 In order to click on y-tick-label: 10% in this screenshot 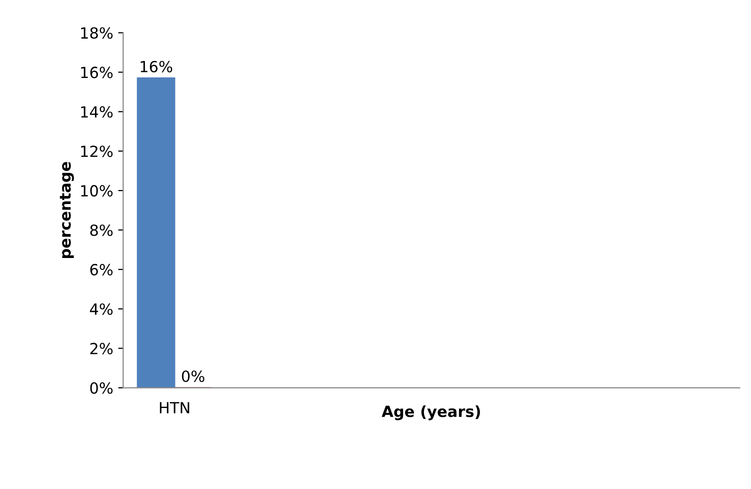, I will do `click(97, 191)`.